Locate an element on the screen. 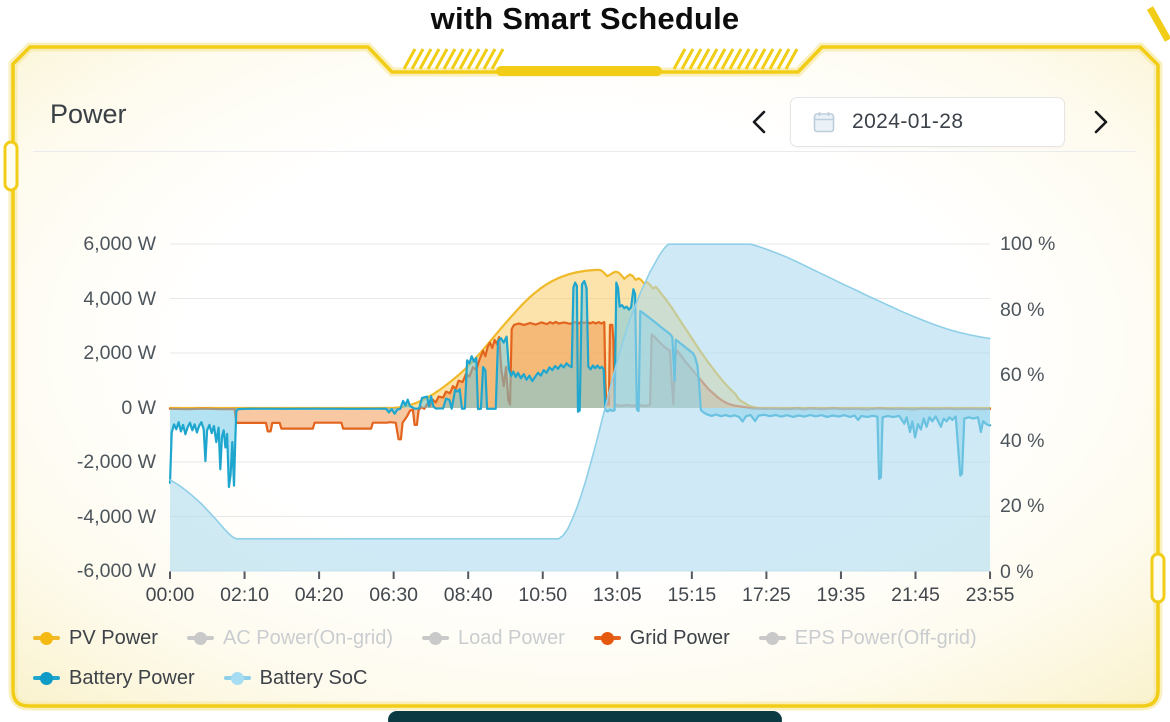 The image size is (1170, 722). frame-hatch-left is located at coordinates (453, 59).